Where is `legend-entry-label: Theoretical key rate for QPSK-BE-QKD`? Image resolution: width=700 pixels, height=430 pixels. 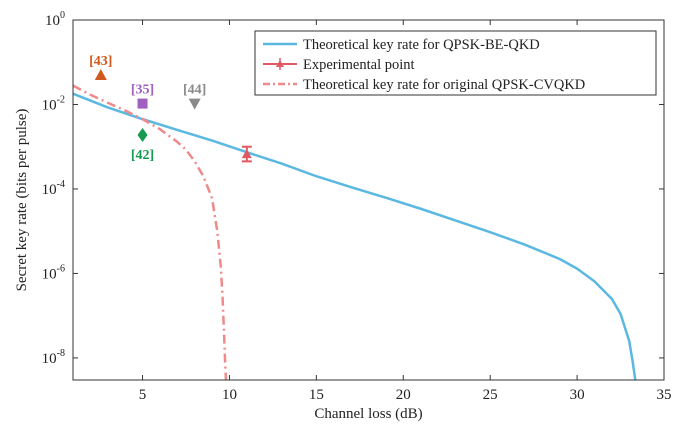
legend-entry-label: Theoretical key rate for QPSK-BE-QKD is located at coordinates (421, 45).